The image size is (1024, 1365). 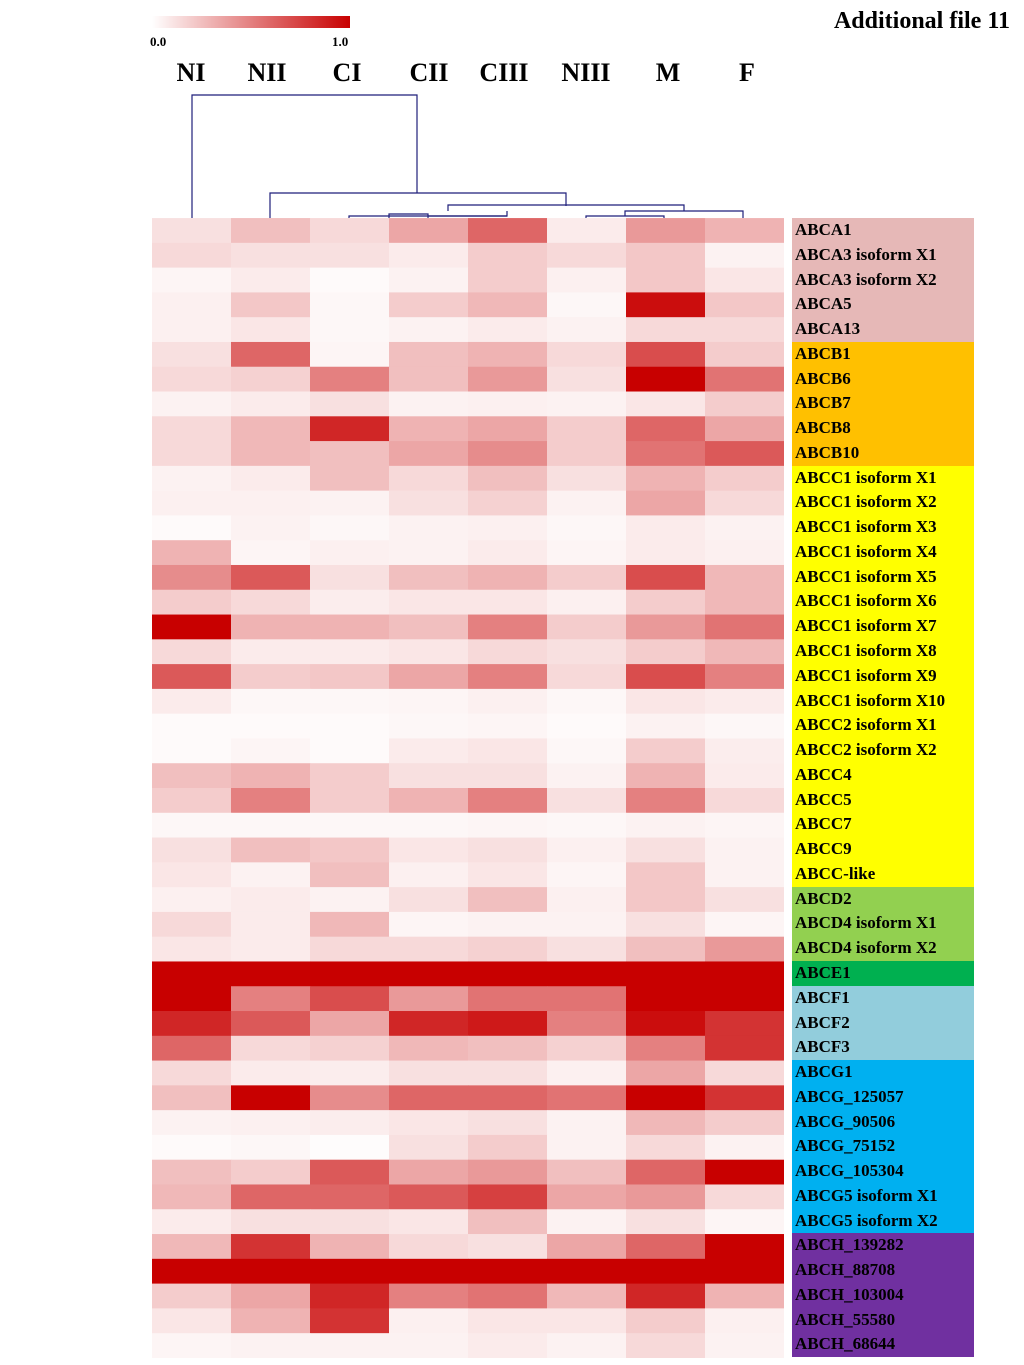 What do you see at coordinates (251, 22) in the screenshot?
I see `color-scale-bar` at bounding box center [251, 22].